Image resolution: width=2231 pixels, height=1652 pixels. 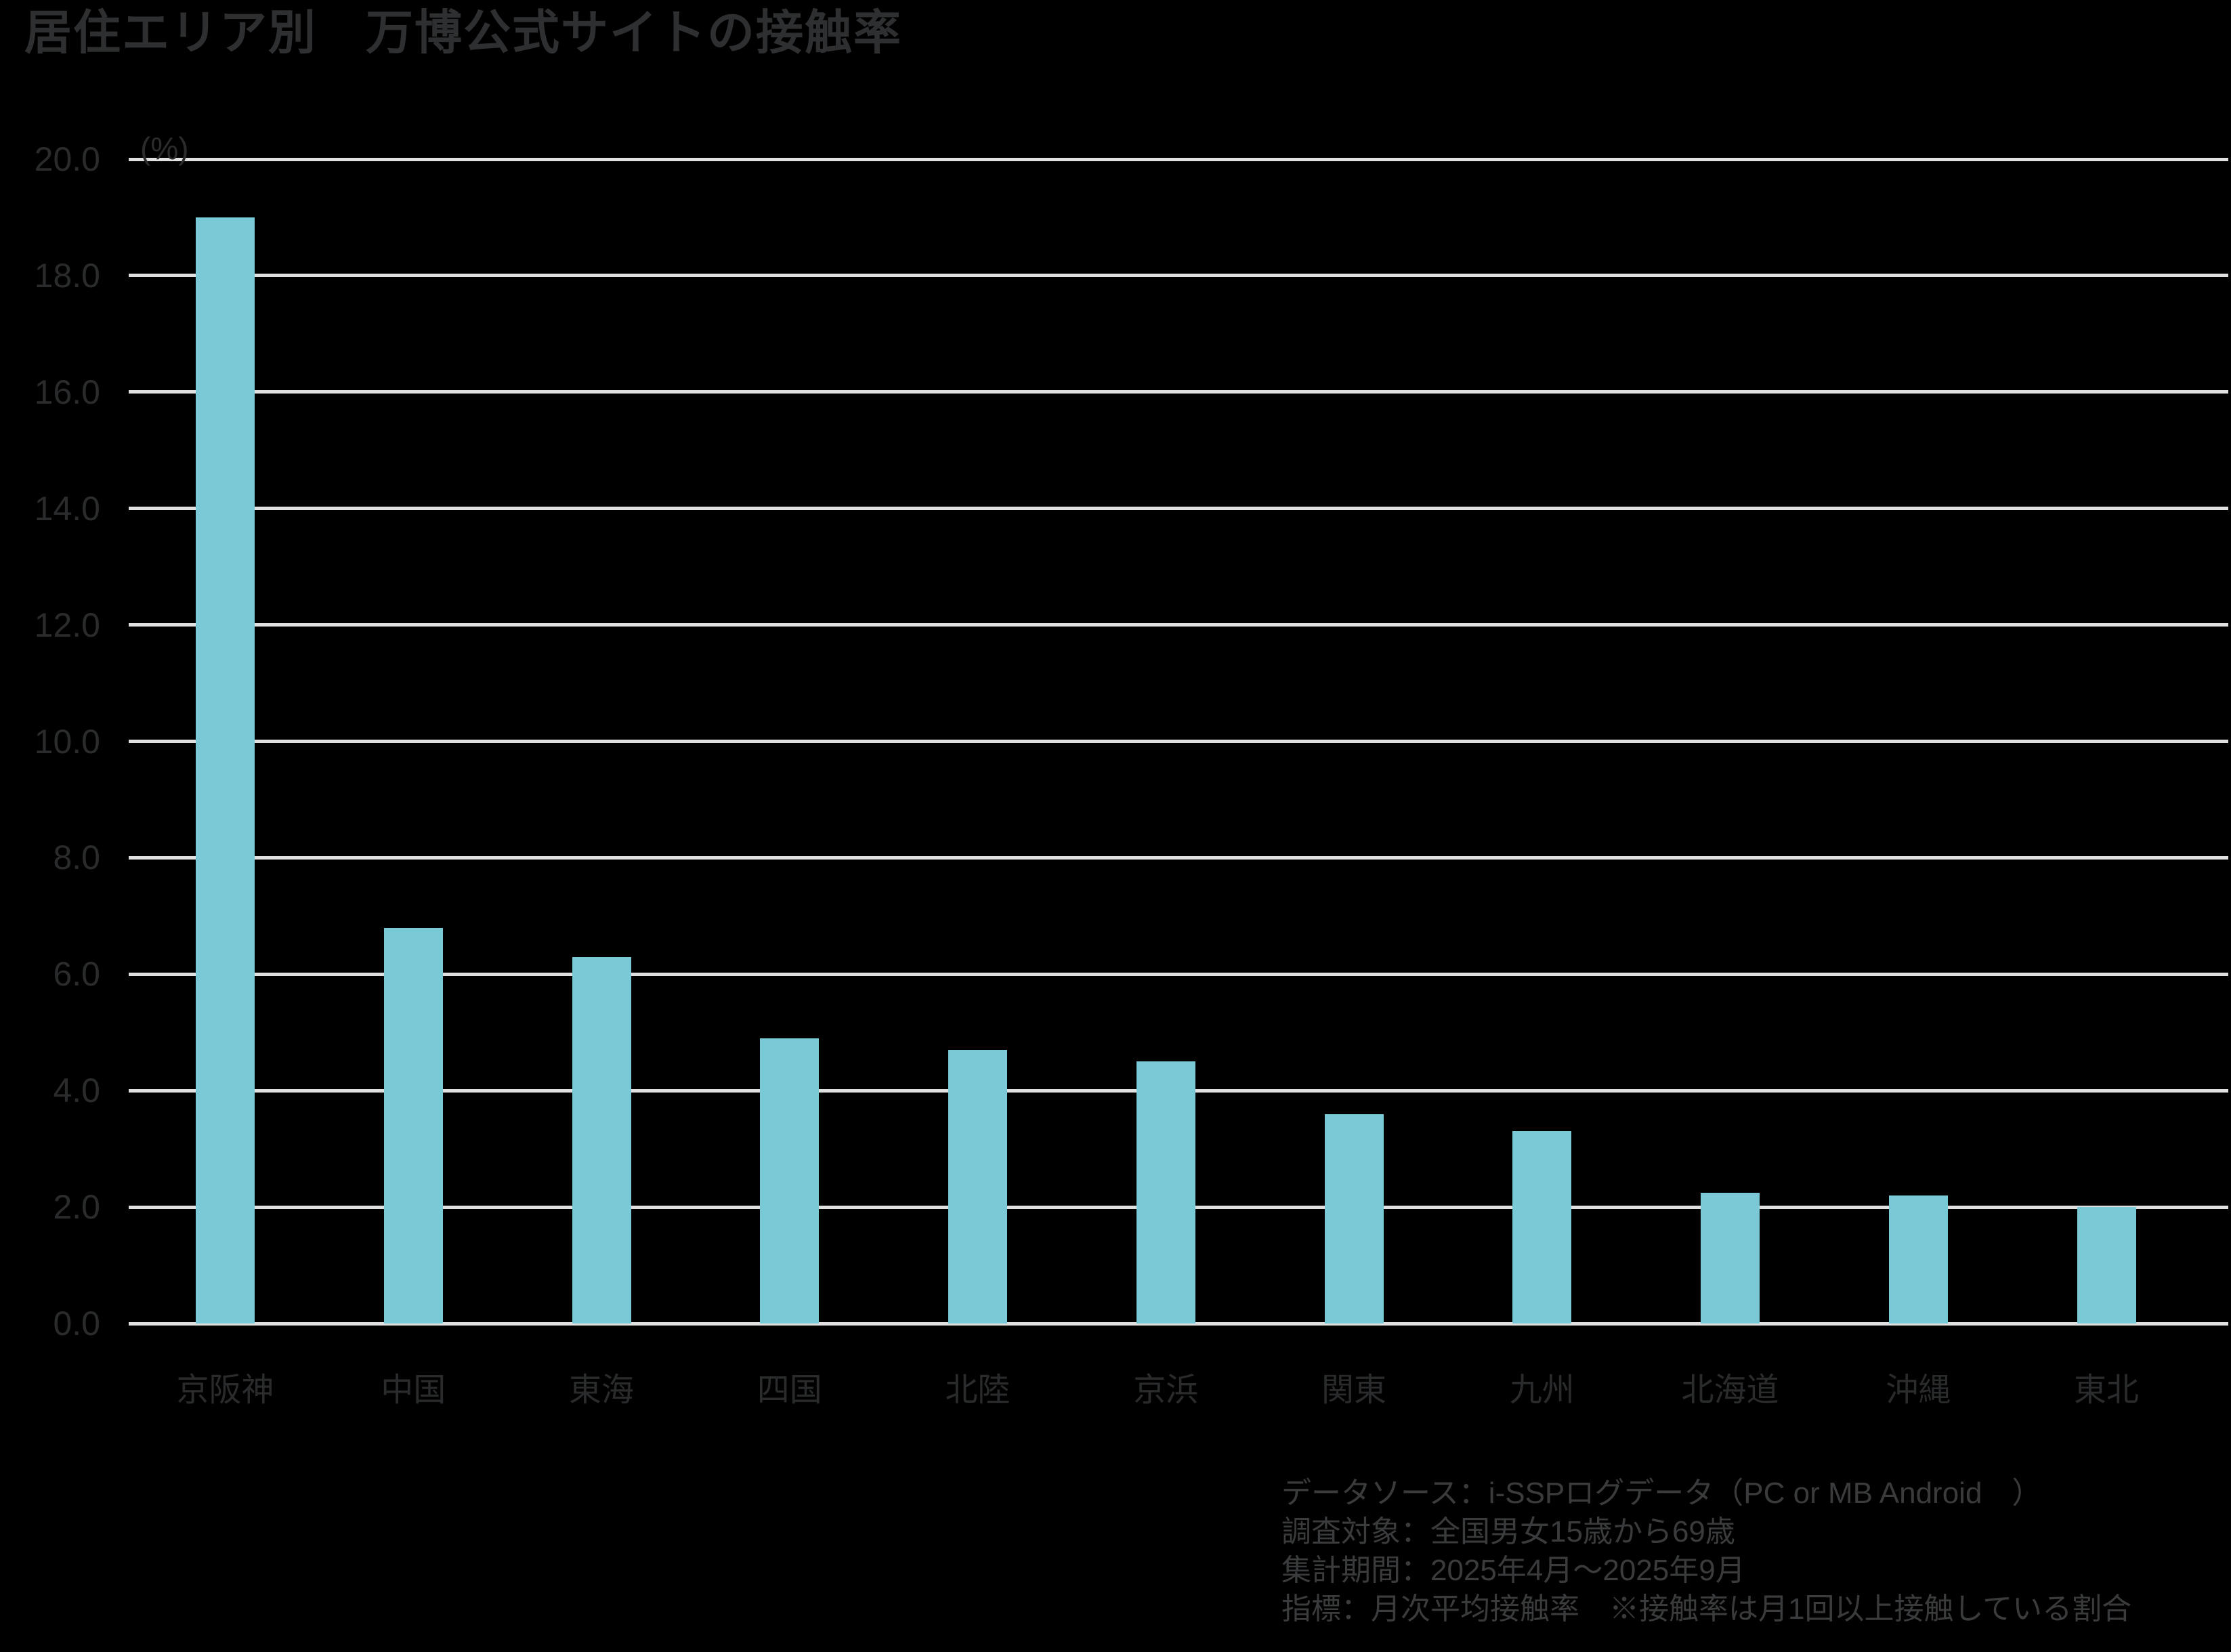 I want to click on bar-四国, so click(x=790, y=1180).